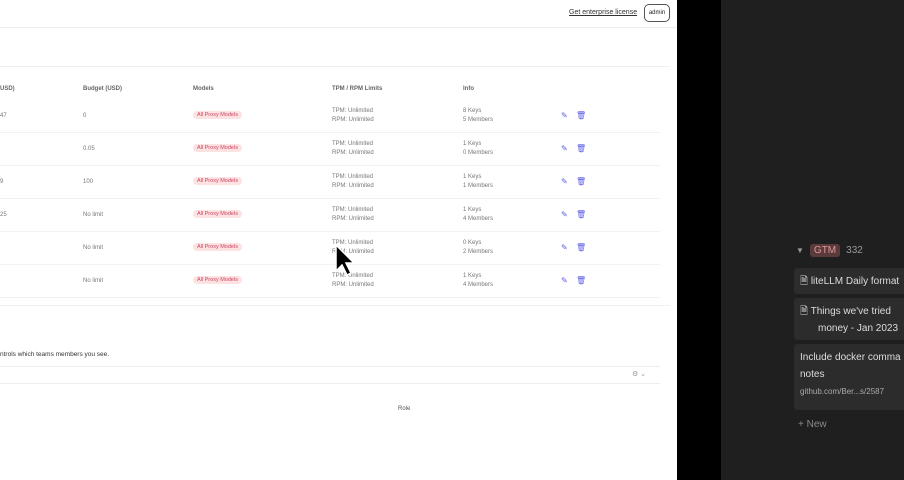  Describe the element at coordinates (102, 89) in the screenshot. I see `col-budget: Budget (USD)` at that location.